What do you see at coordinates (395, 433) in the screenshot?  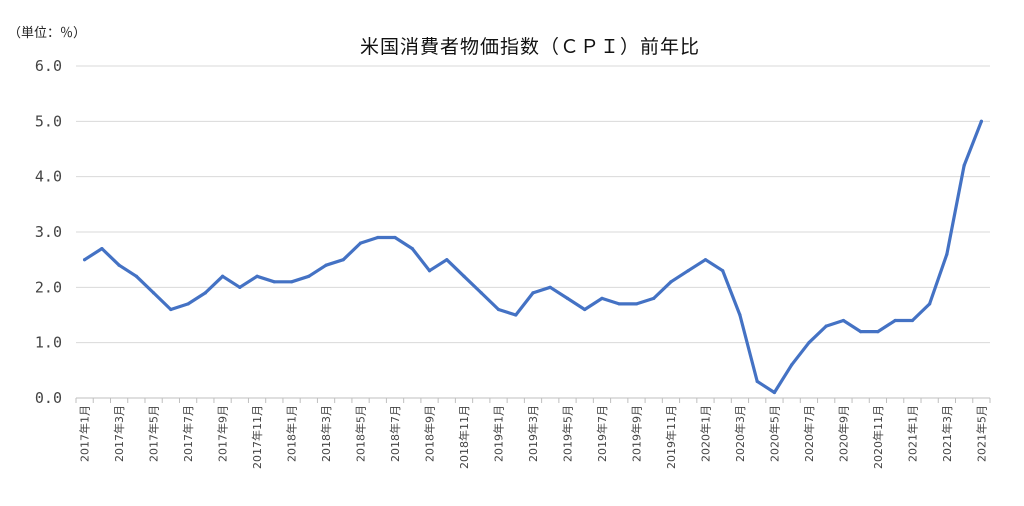 I see `x-tick-label: 2018年7月` at bounding box center [395, 433].